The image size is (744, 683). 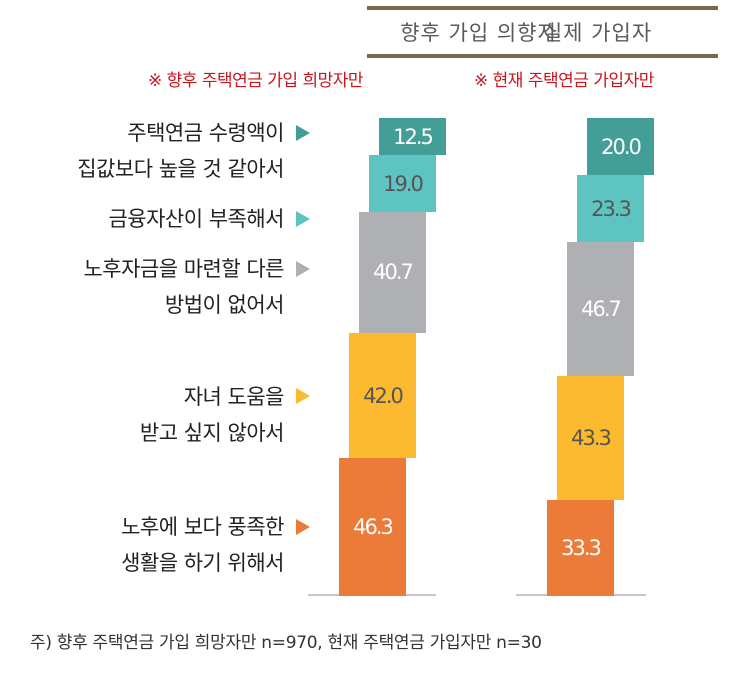 I want to click on bar-value-label: 12.5, so click(x=413, y=136).